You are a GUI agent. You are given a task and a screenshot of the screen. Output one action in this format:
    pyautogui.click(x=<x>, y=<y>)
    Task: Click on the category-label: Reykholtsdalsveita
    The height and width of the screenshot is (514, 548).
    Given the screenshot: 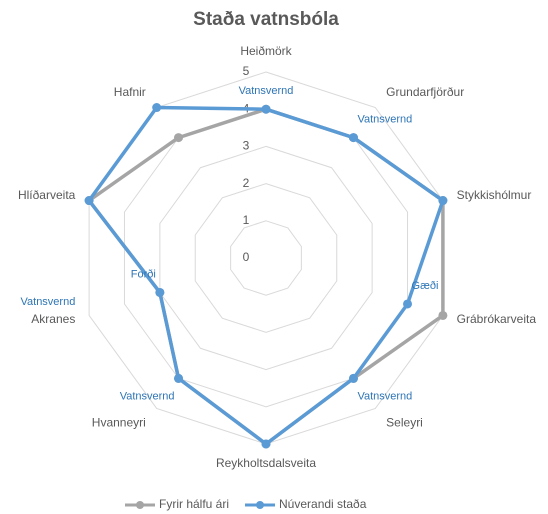 What is the action you would take?
    pyautogui.click(x=266, y=463)
    